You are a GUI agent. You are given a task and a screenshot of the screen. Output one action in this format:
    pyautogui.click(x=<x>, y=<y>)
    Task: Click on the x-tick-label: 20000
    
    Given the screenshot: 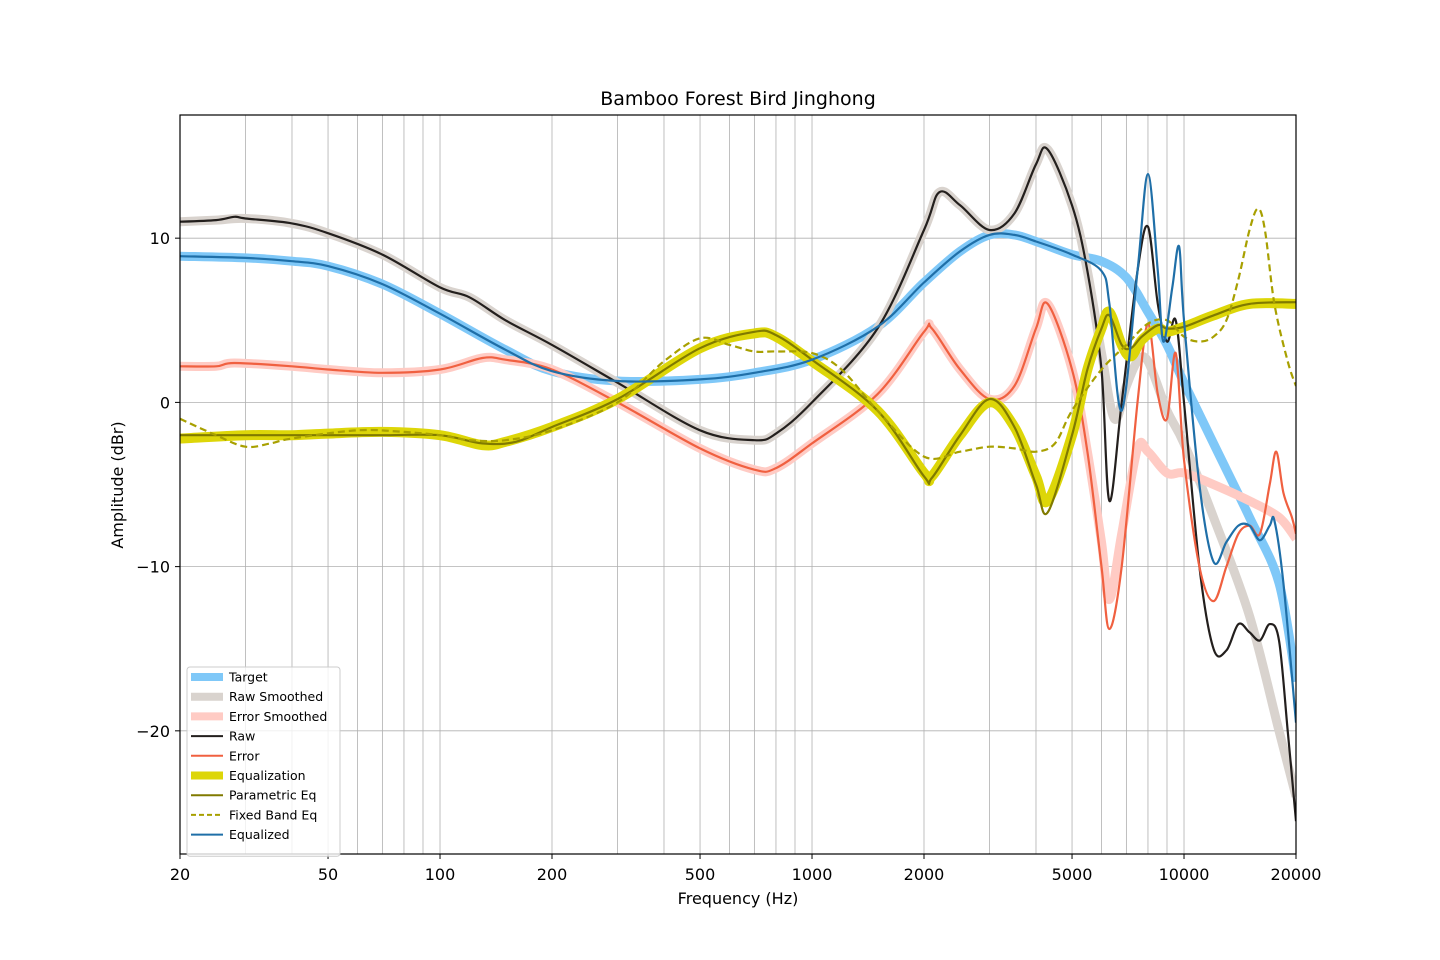 What is the action you would take?
    pyautogui.click(x=1296, y=874)
    